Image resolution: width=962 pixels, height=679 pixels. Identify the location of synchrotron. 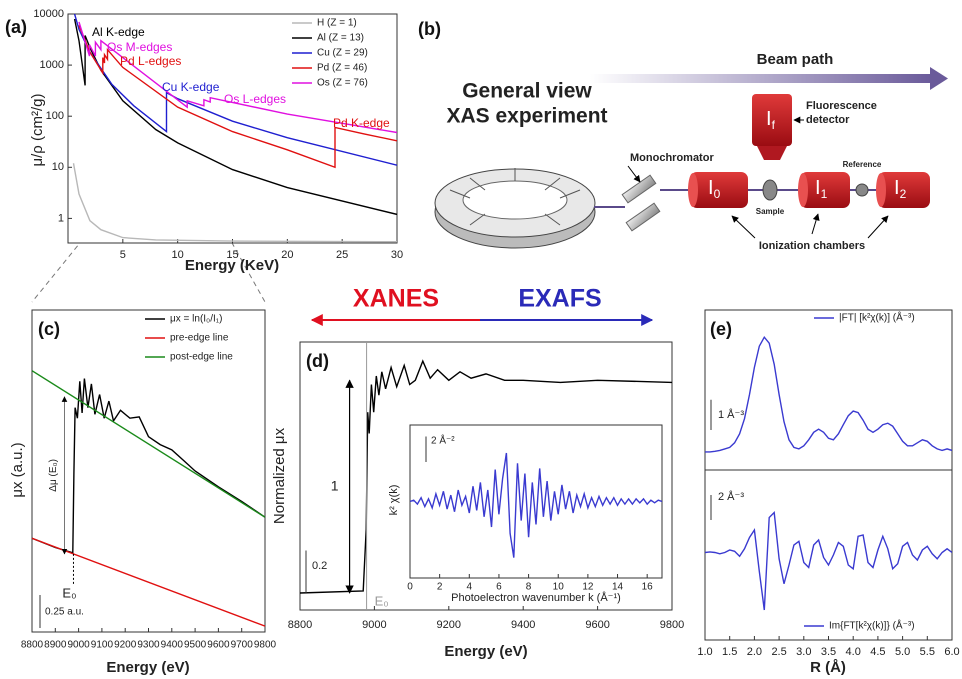
(515, 200).